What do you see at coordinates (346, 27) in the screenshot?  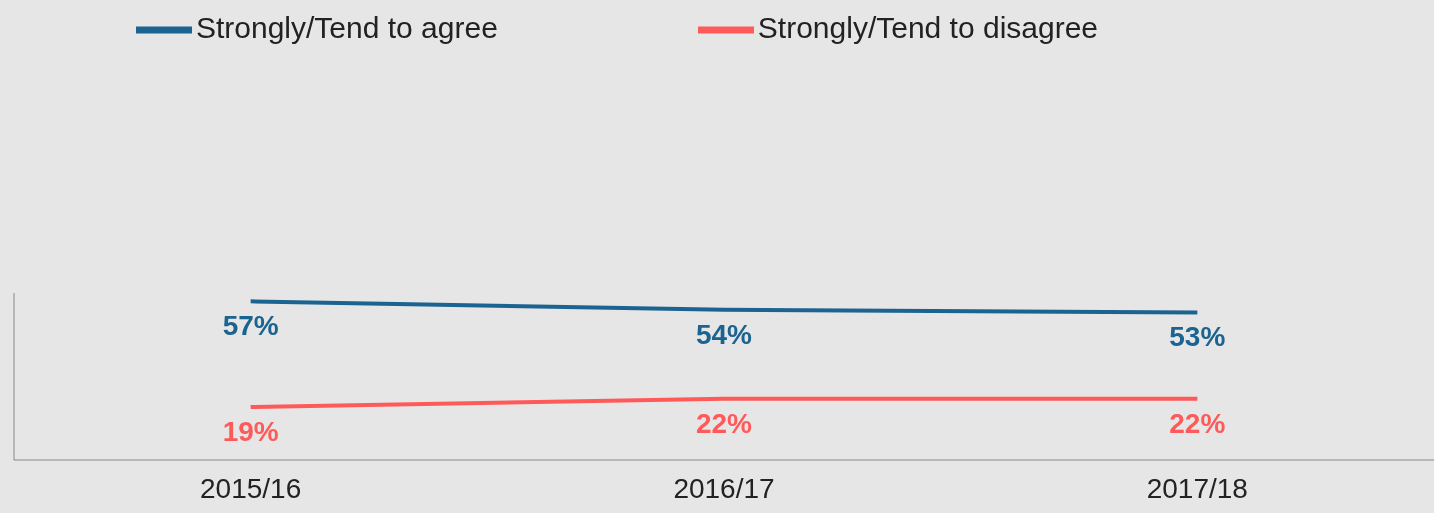 I see `legend-label: Strongly/Tend to agree` at bounding box center [346, 27].